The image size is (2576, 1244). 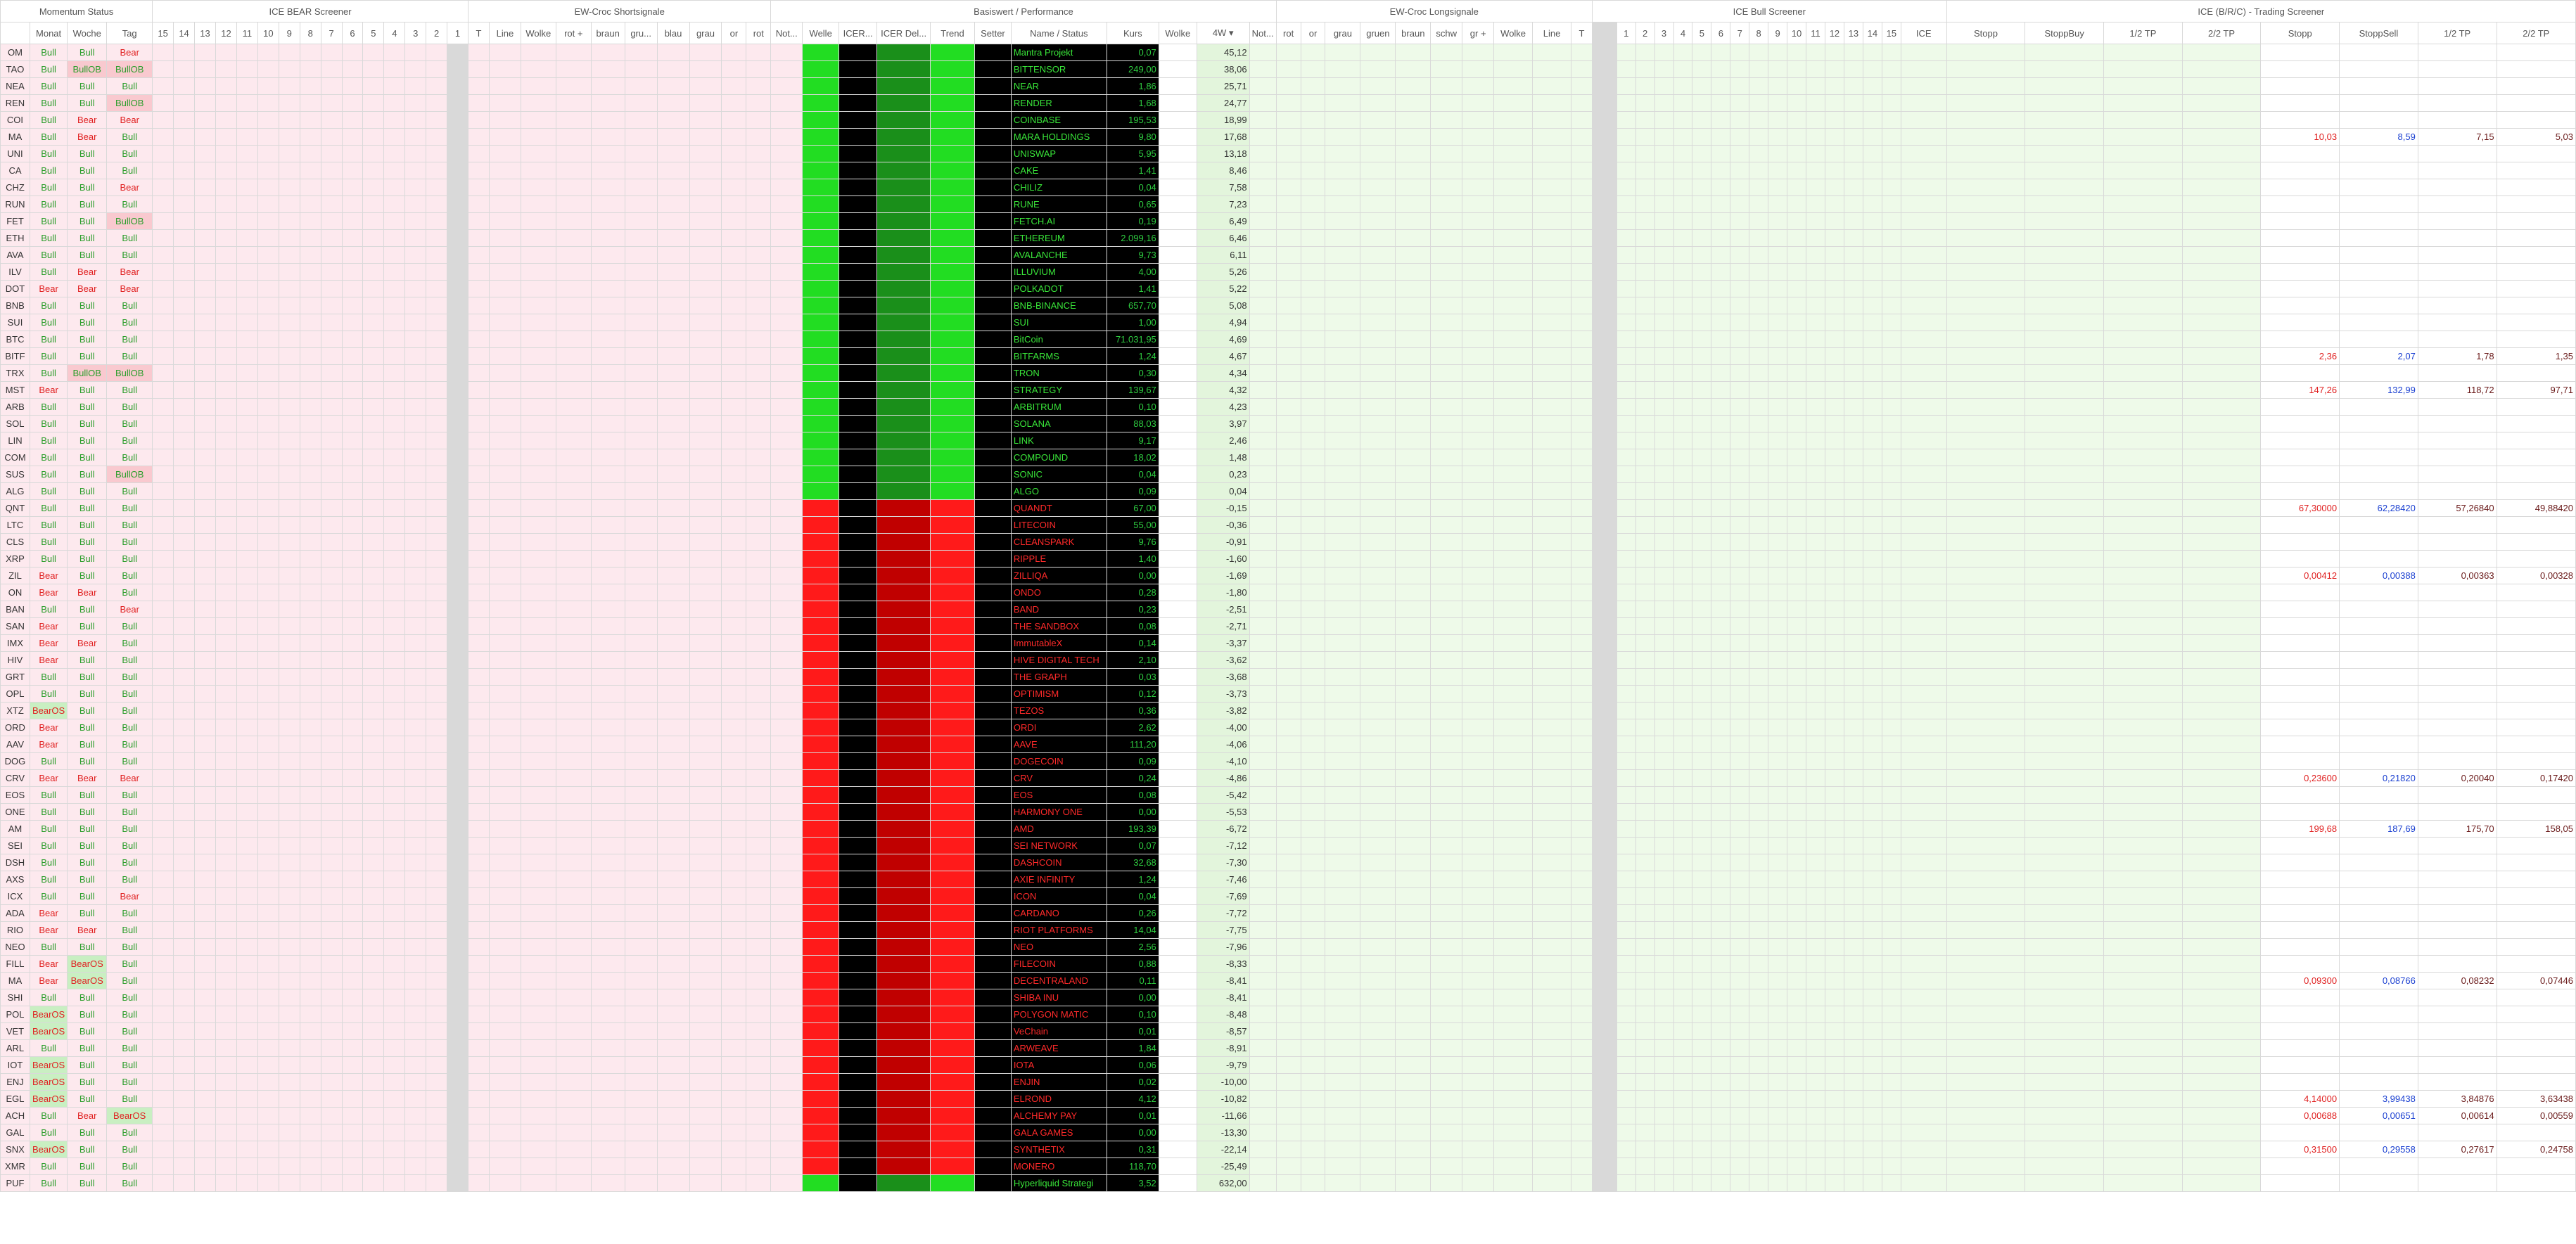 I want to click on status-day: Bear, so click(x=129, y=187).